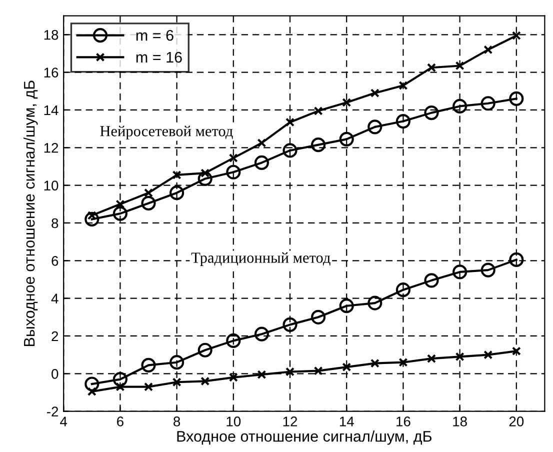 The width and height of the screenshot is (553, 452). I want to click on x-tick-label: 12, so click(290, 421).